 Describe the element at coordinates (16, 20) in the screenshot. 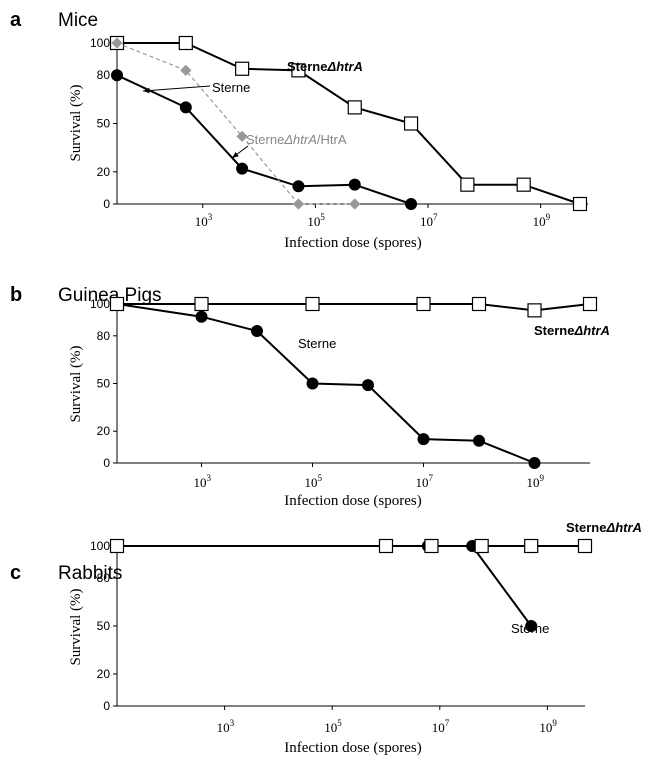

I see `panel-letter: a` at that location.